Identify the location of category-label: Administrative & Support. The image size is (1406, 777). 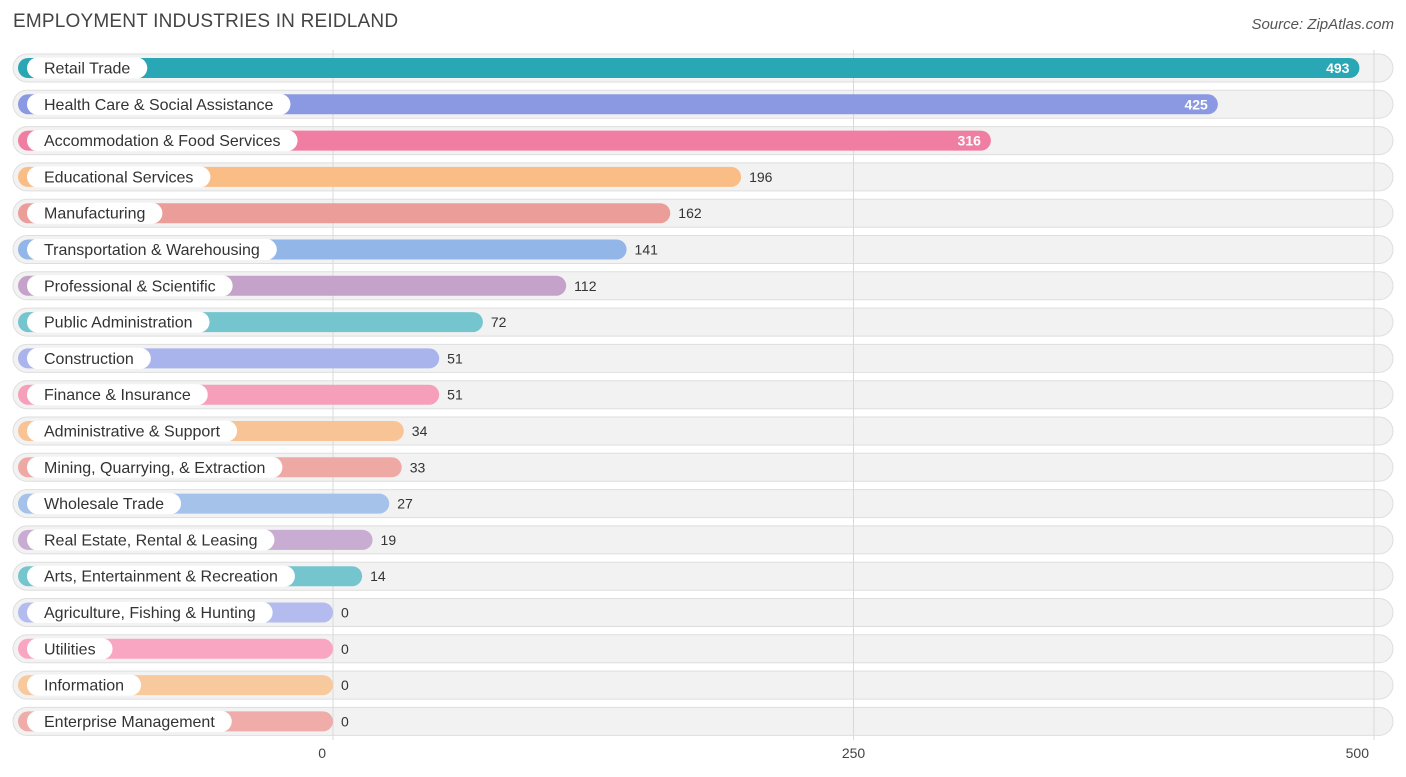
(132, 432).